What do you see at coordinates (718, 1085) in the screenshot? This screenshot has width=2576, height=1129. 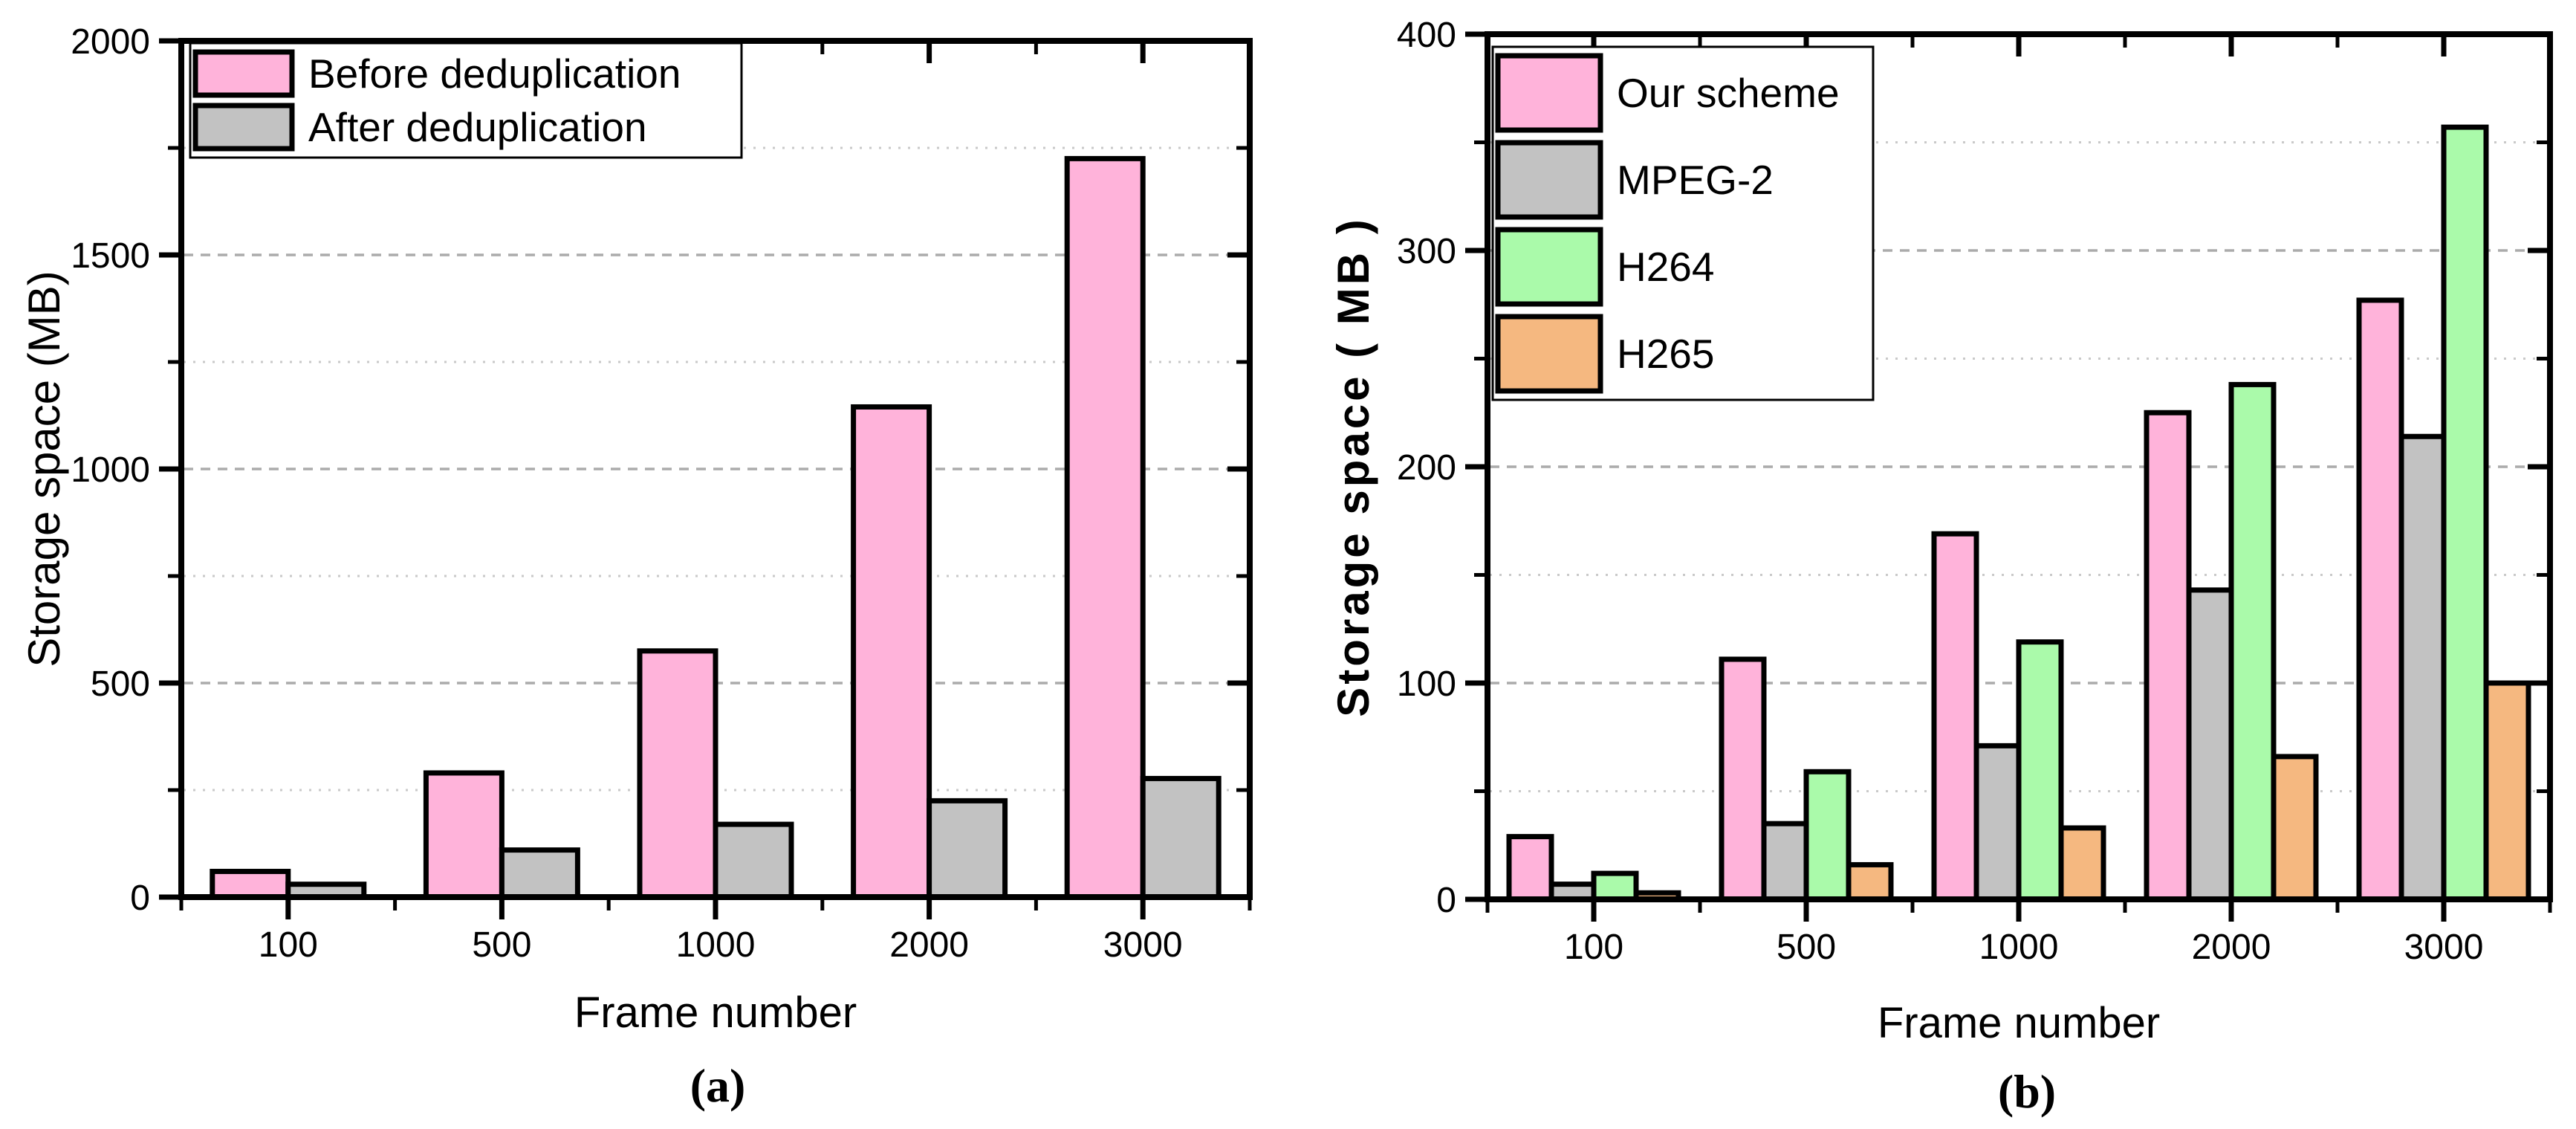 I see `panel-caption-a: (a)` at bounding box center [718, 1085].